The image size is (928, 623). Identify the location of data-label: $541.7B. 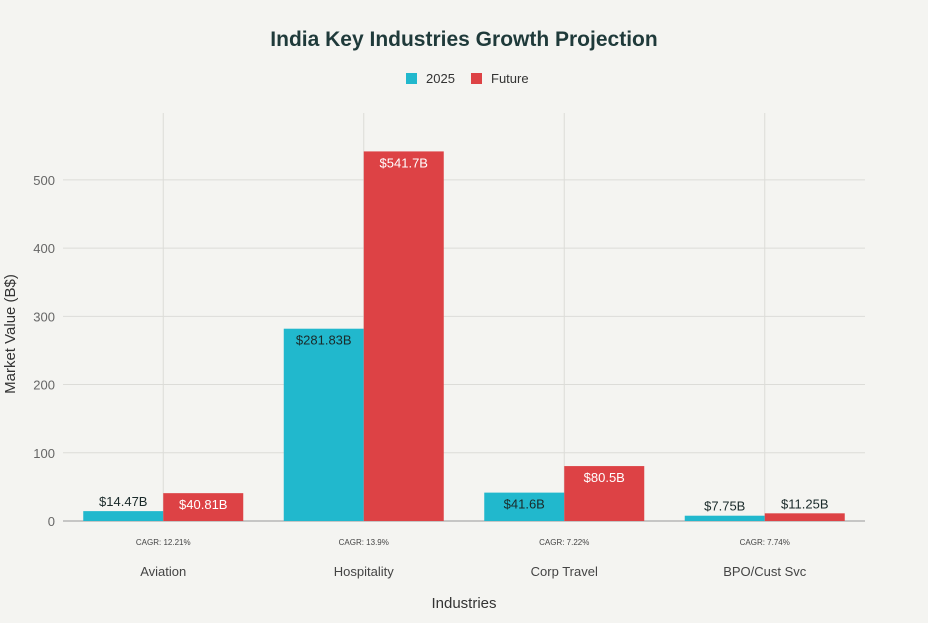
(404, 162).